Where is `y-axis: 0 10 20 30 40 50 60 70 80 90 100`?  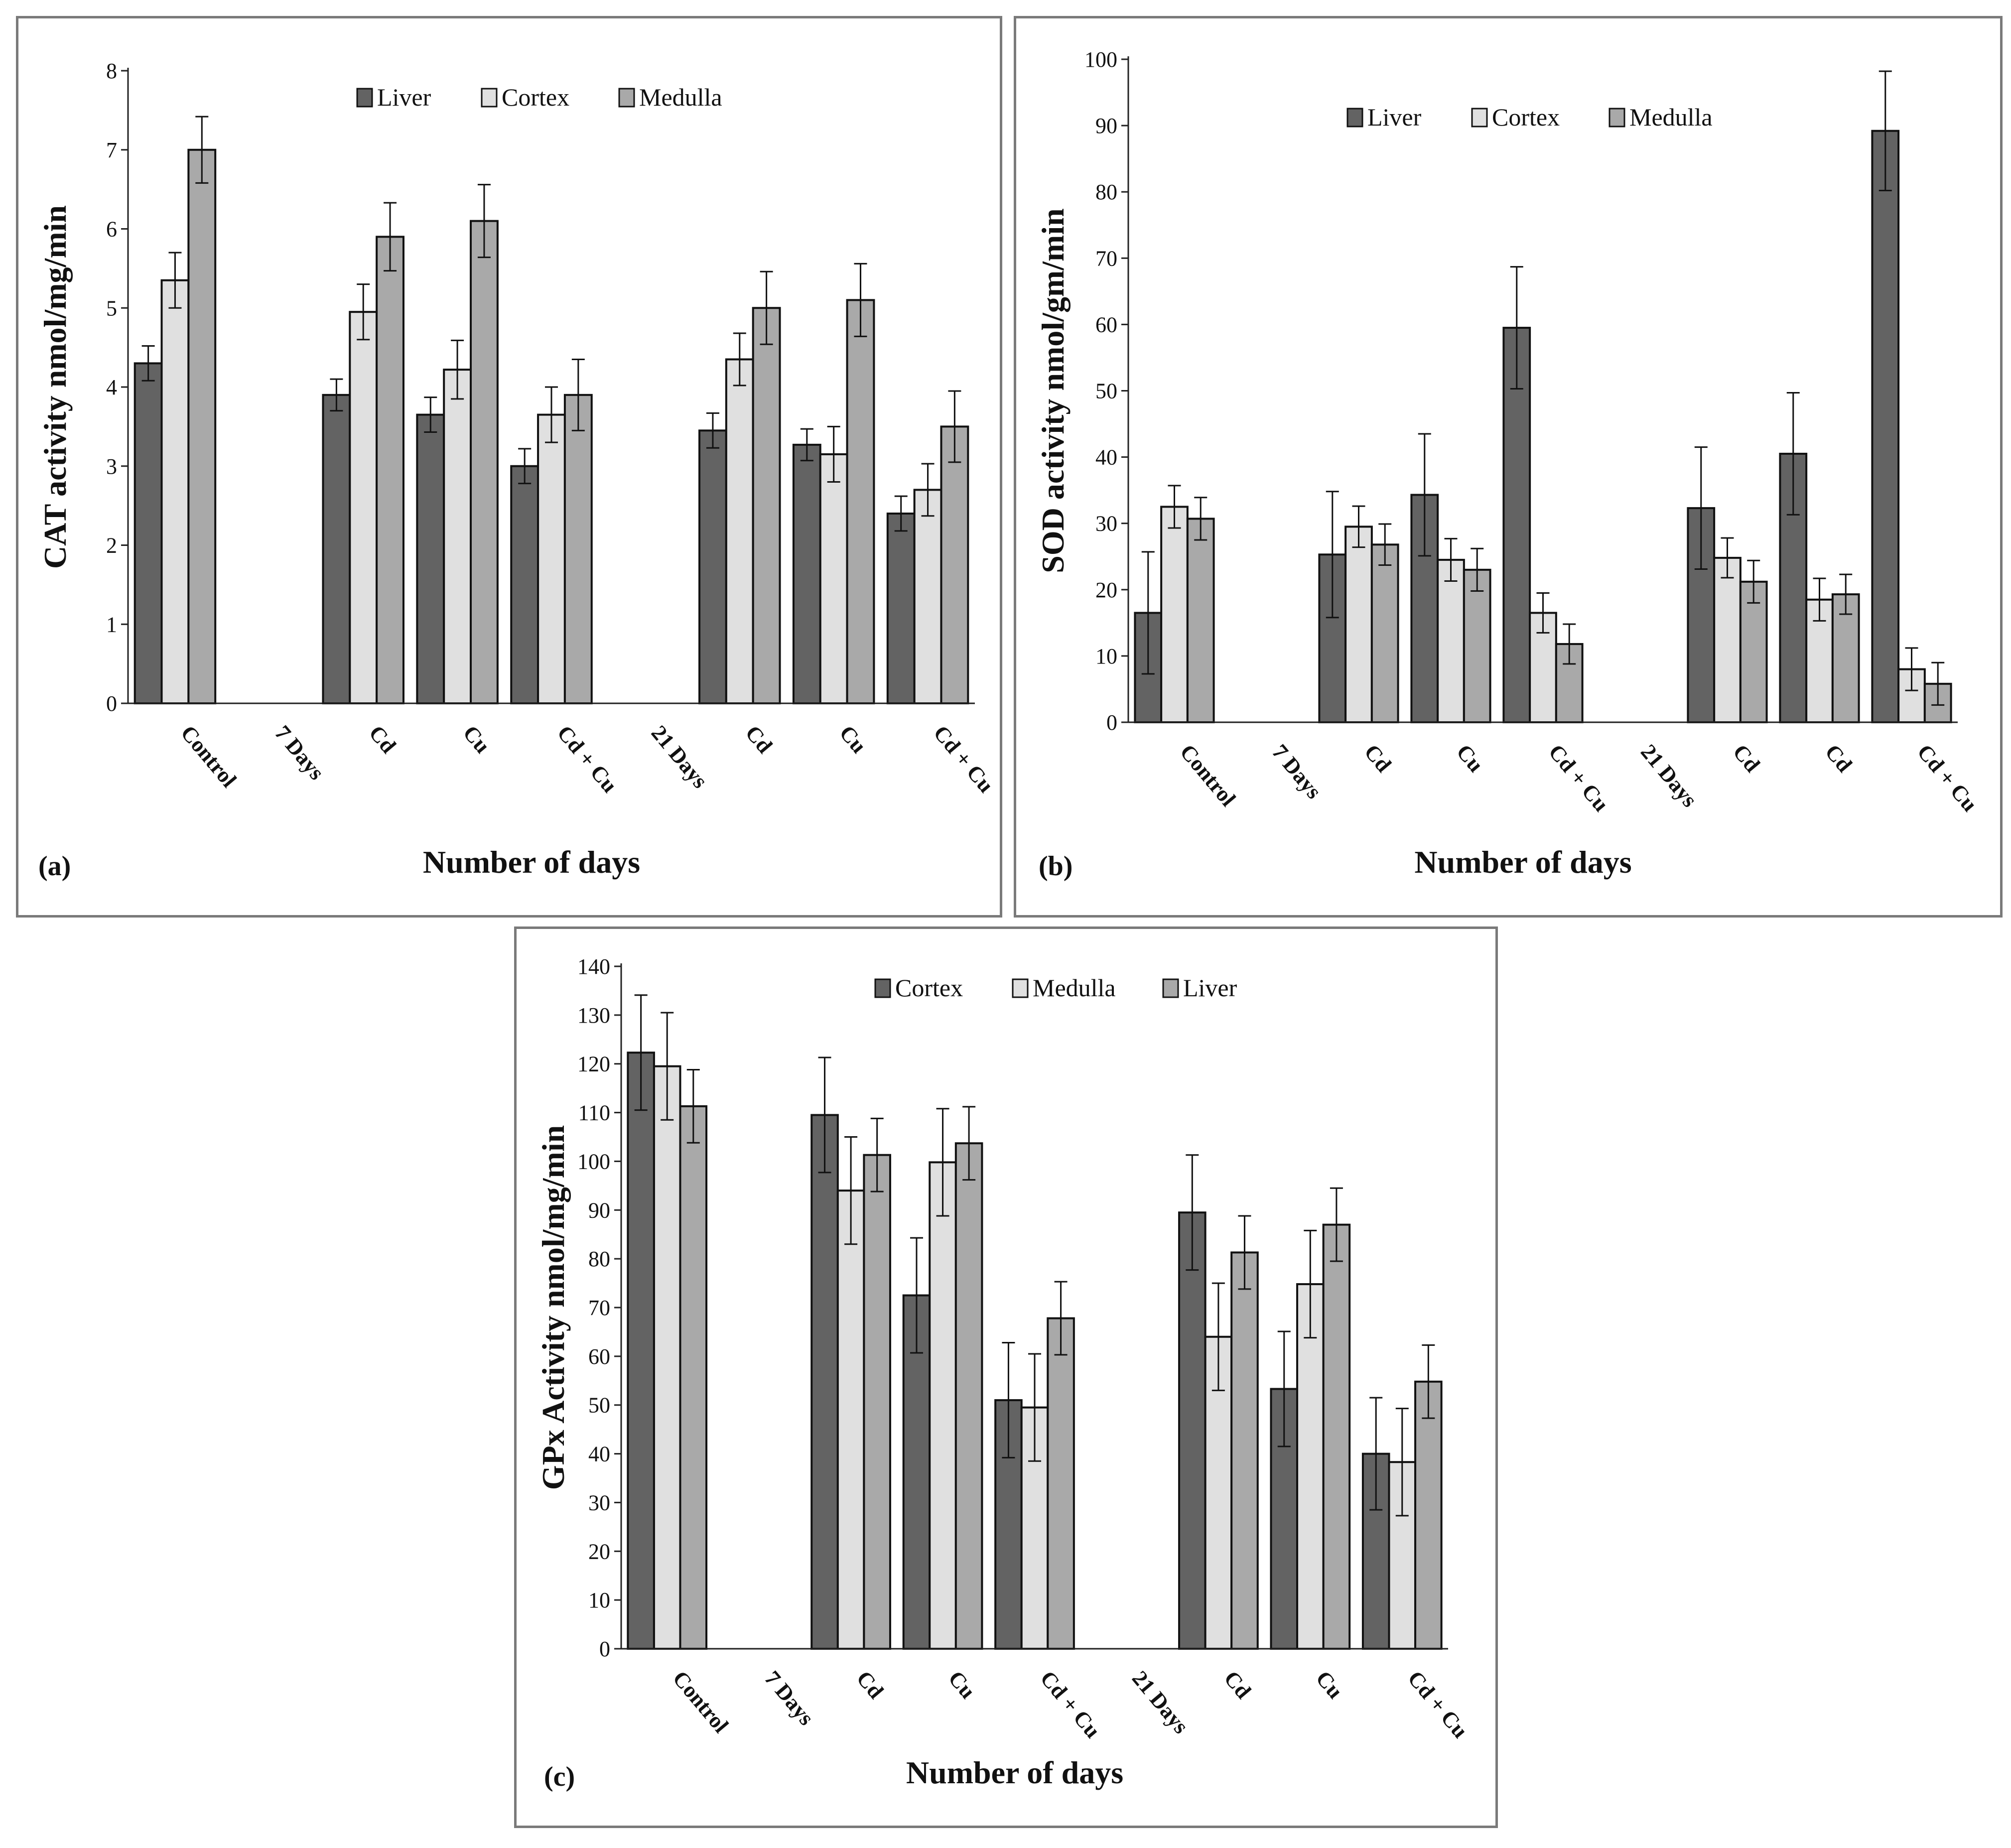
y-axis: 0 10 20 30 40 50 60 70 80 90 100 is located at coordinates (1106, 391).